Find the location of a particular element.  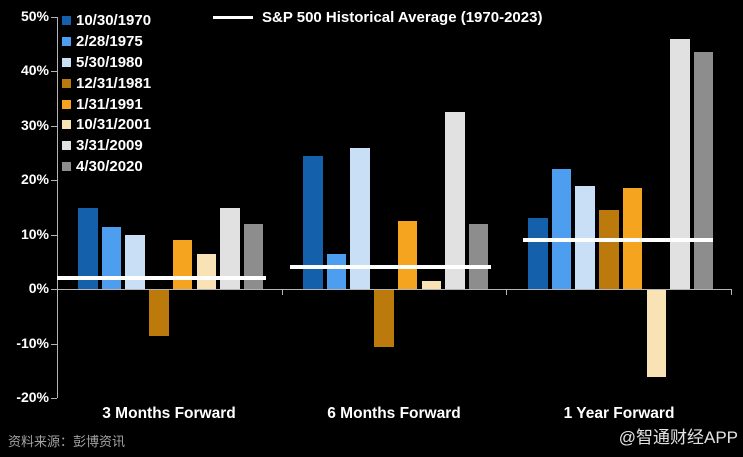

legend-item: 12/31/1981 is located at coordinates (106, 83).